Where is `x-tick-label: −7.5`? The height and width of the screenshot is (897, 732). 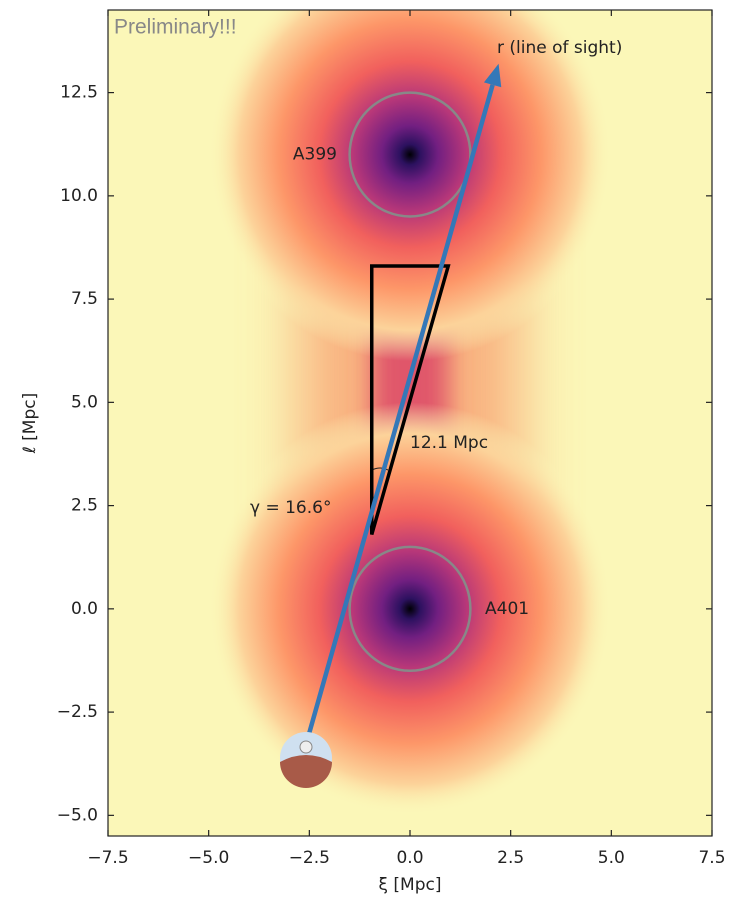
x-tick-label: −7.5 is located at coordinates (107, 858).